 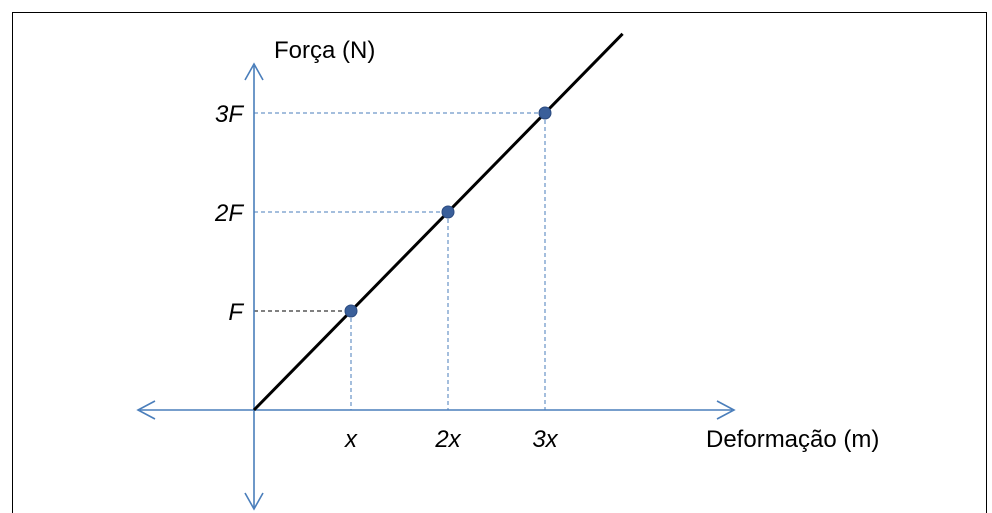 What do you see at coordinates (792, 439) in the screenshot?
I see `x-axis-label: Deformação (m)` at bounding box center [792, 439].